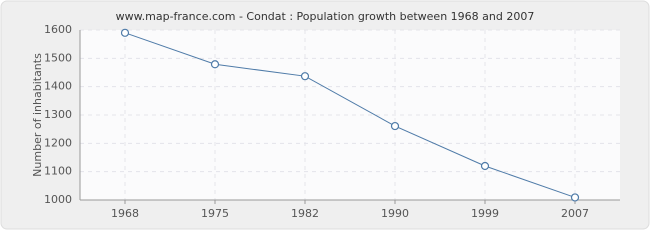  I want to click on x-tick-label: 1968, so click(125, 213).